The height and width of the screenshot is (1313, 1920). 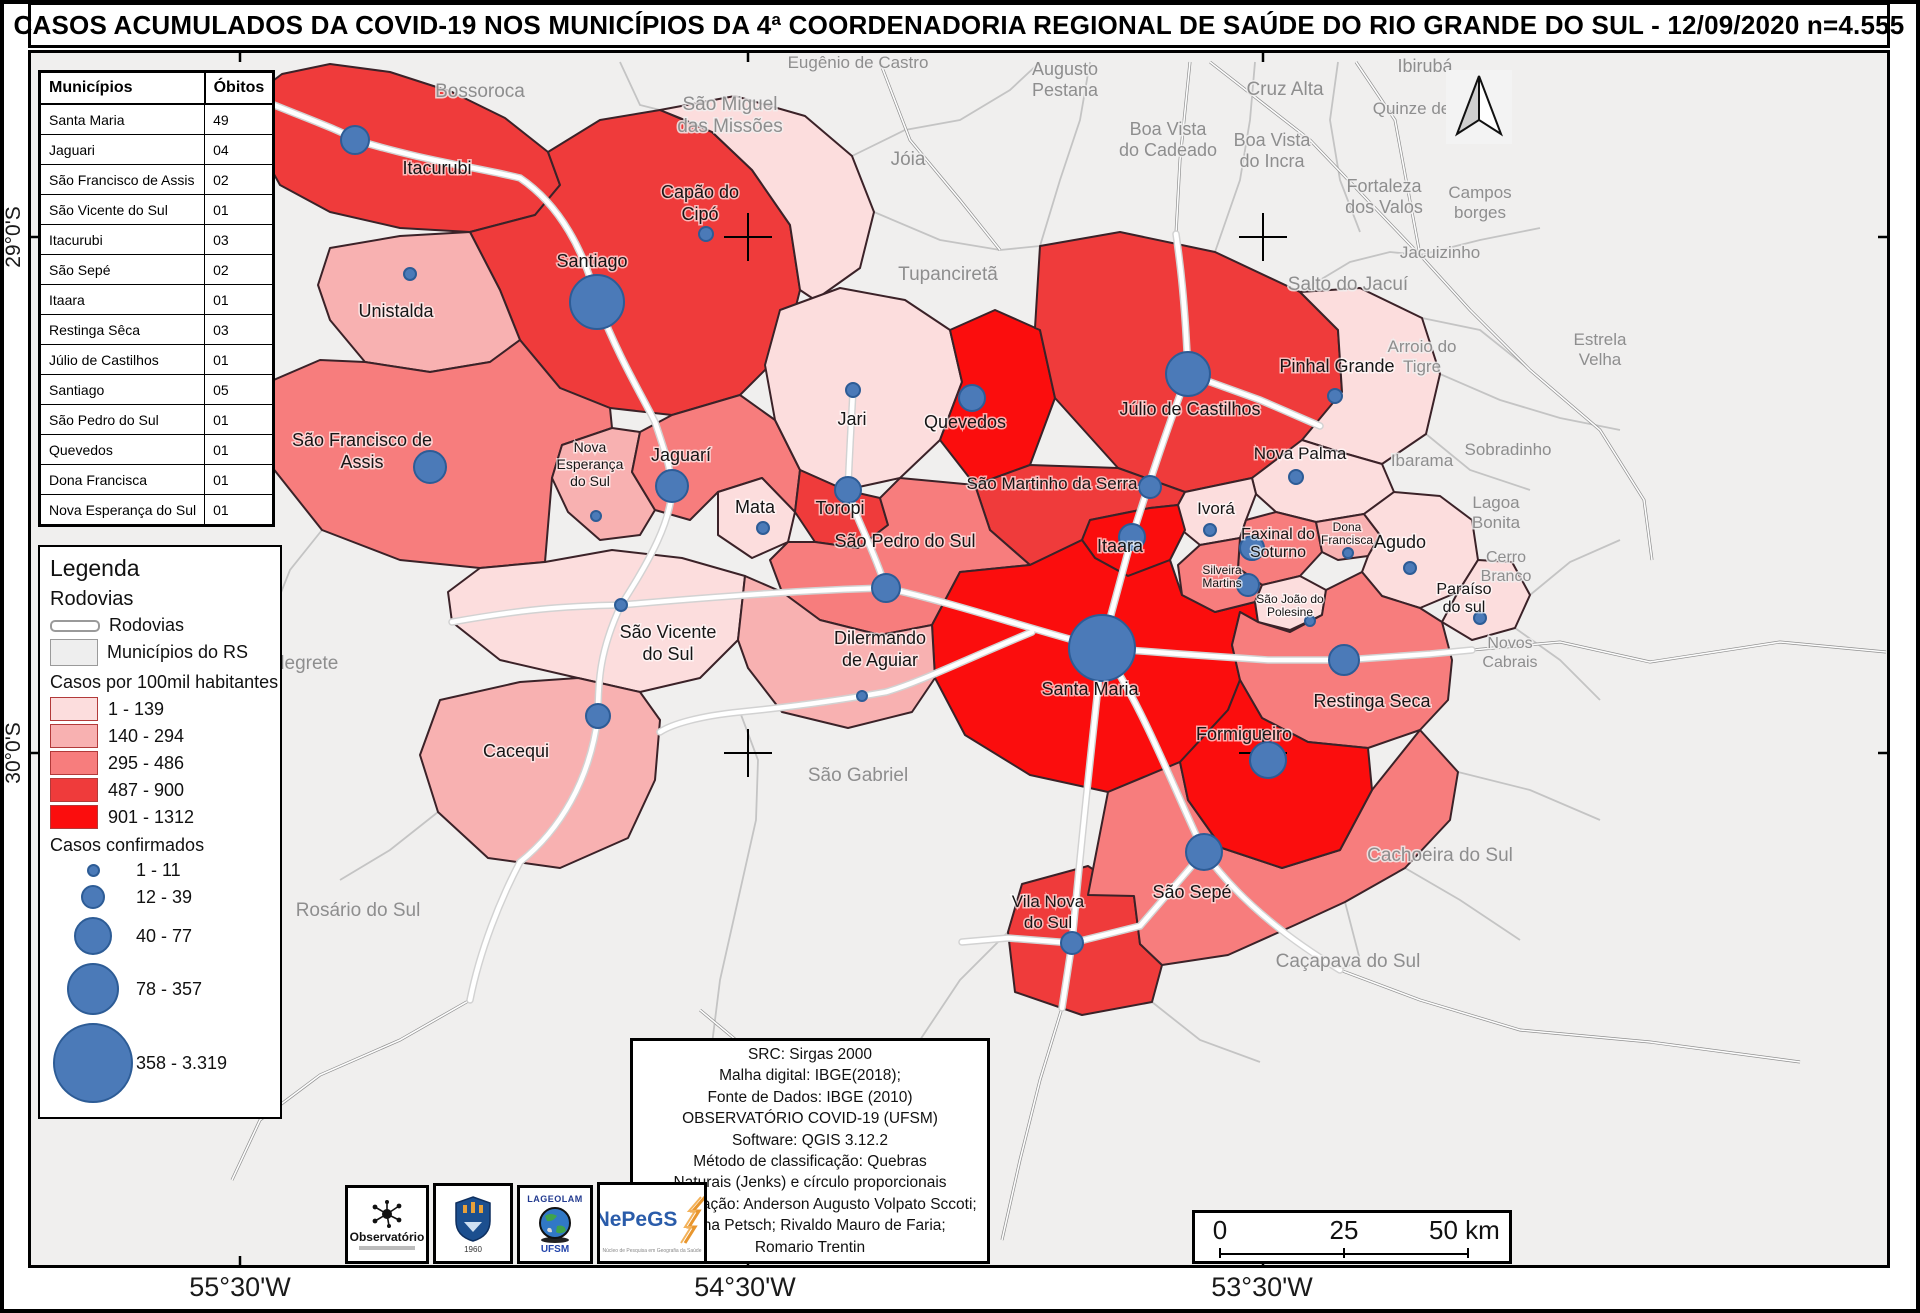 What do you see at coordinates (147, 625) in the screenshot?
I see `legend-roads-label: Rodovias` at bounding box center [147, 625].